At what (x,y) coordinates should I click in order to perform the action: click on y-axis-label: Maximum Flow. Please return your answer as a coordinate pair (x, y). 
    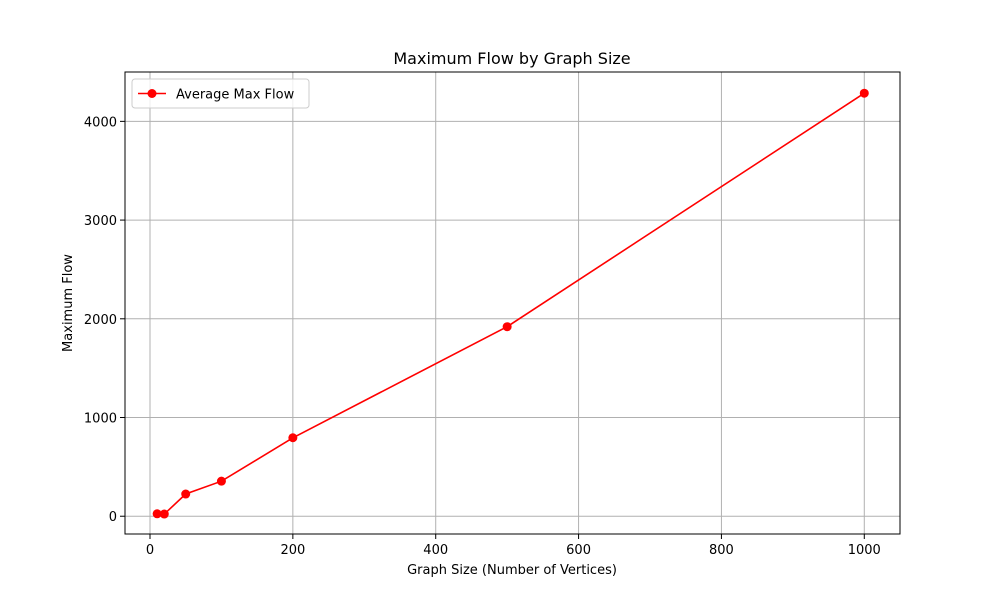
    Looking at the image, I should click on (68, 303).